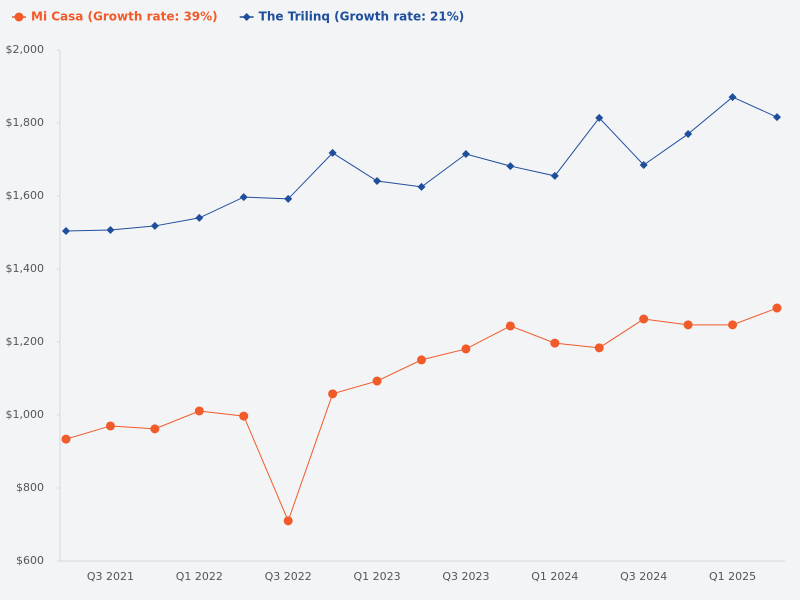  I want to click on y-tick-label: $1,200, so click(25, 341).